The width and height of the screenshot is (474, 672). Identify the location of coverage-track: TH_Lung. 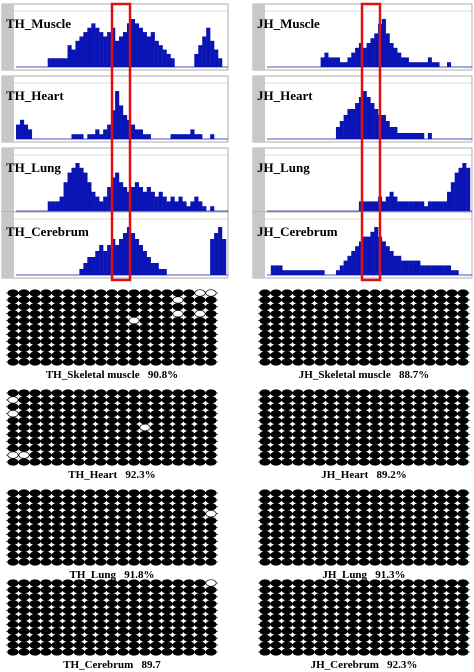
(115, 181).